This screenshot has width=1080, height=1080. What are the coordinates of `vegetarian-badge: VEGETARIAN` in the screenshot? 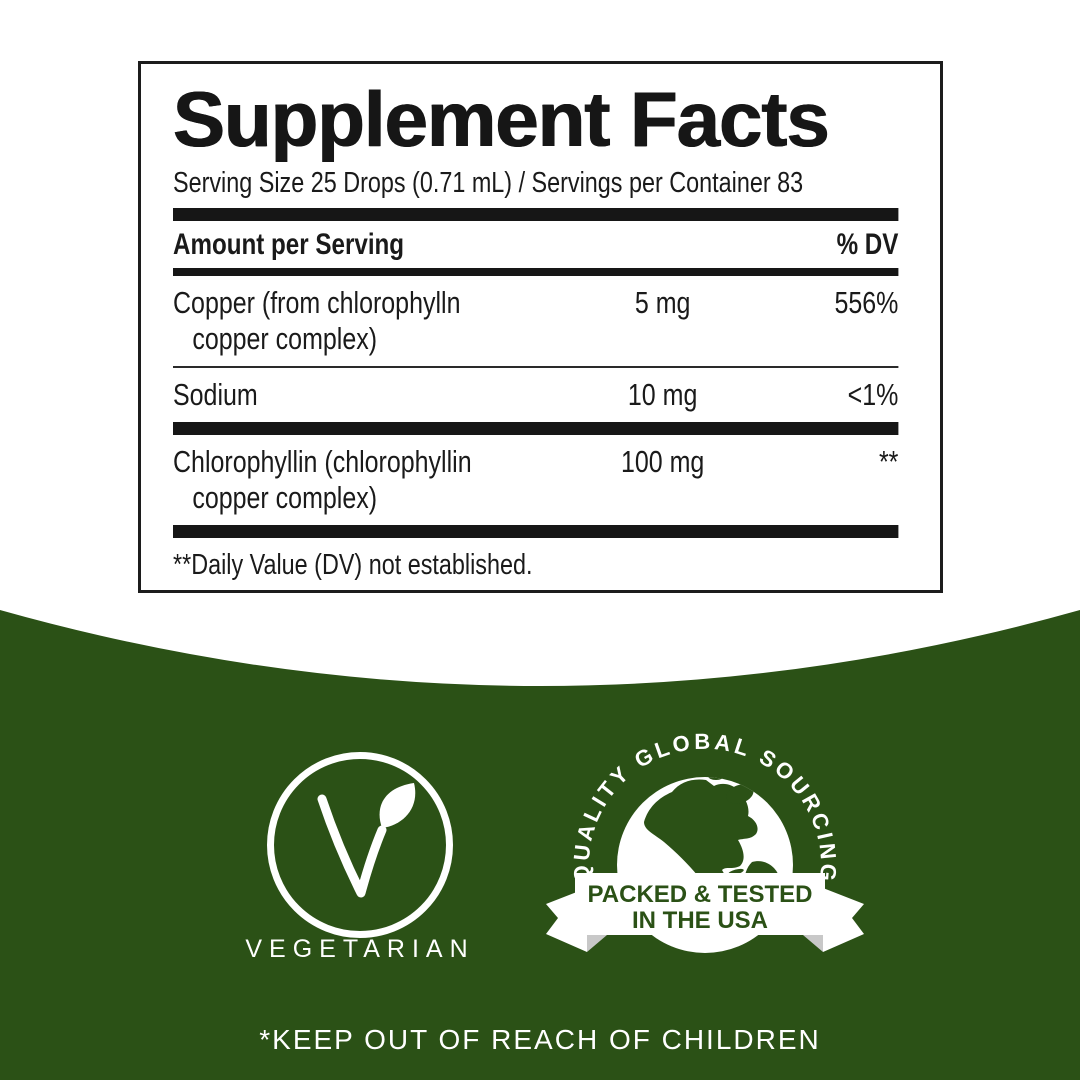 It's located at (356, 857).